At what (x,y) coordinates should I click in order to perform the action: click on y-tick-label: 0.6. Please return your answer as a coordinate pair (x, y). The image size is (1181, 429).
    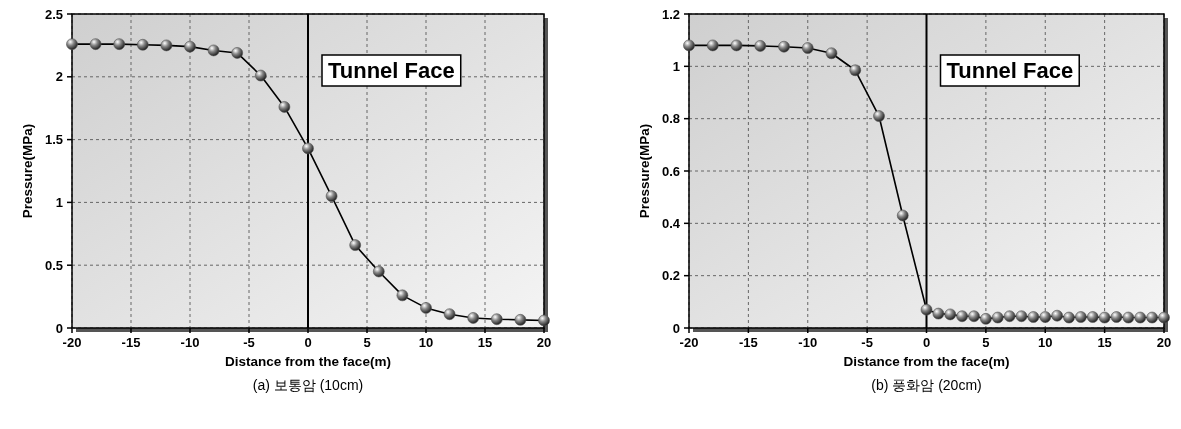
    Looking at the image, I should click on (670, 171).